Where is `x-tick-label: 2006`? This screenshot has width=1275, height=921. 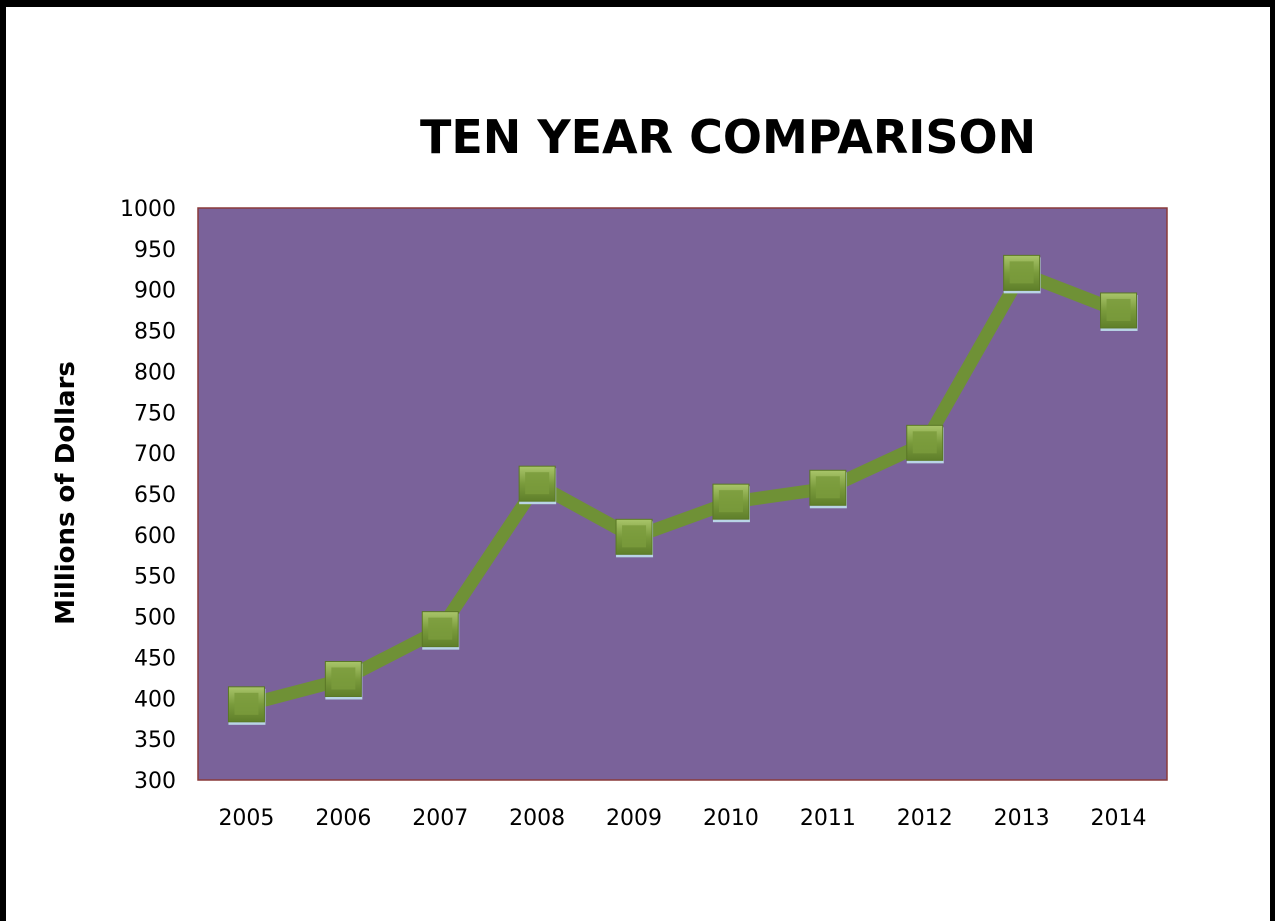
x-tick-label: 2006 is located at coordinates (343, 818).